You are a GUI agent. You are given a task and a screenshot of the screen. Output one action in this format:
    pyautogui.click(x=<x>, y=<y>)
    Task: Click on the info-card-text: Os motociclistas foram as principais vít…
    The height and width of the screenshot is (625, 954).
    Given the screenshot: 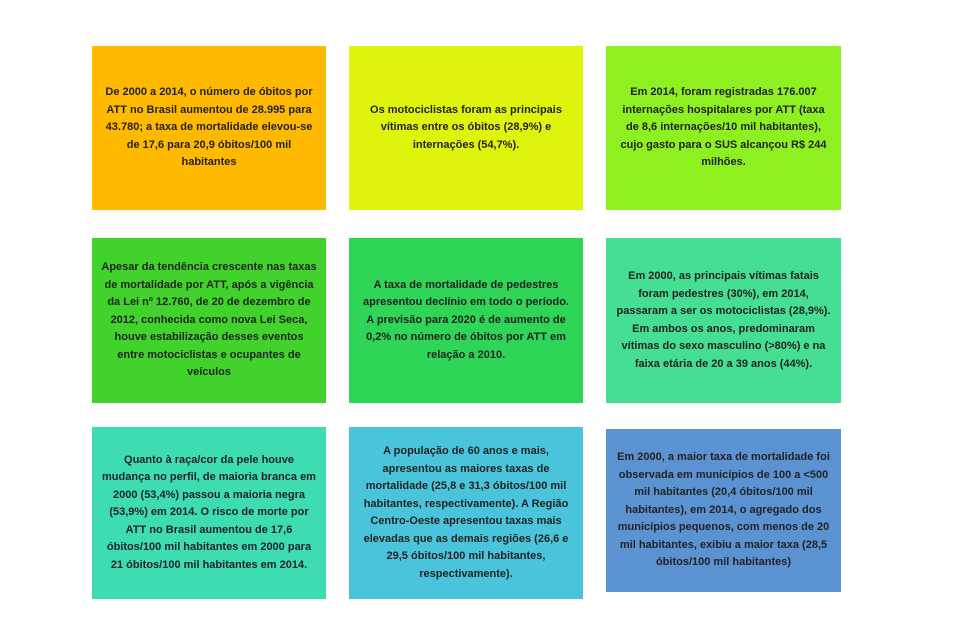 What is the action you would take?
    pyautogui.click(x=466, y=127)
    